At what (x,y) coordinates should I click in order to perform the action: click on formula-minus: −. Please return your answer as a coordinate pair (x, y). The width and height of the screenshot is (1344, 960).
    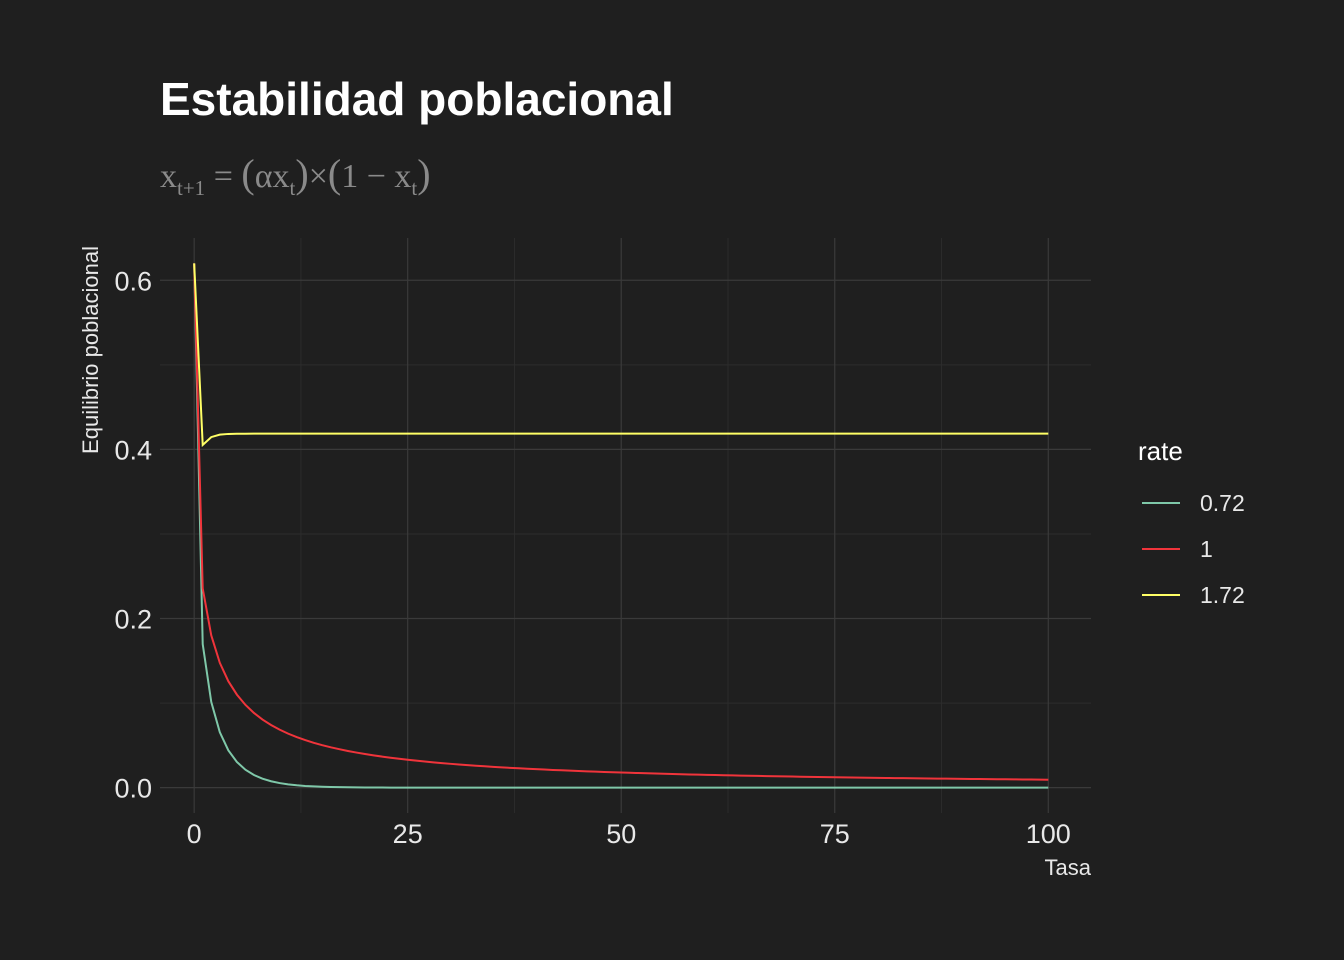
    Looking at the image, I should click on (376, 176).